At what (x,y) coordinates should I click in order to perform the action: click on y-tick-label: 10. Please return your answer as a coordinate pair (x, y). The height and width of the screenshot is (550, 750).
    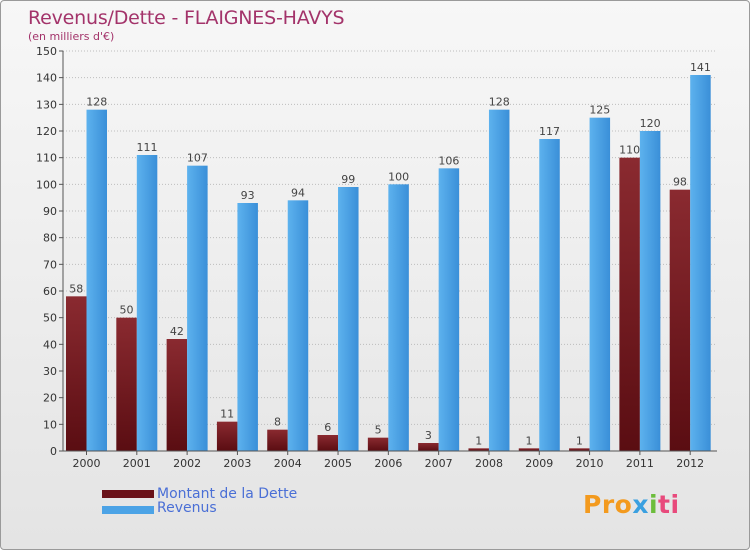
    Looking at the image, I should click on (50, 424).